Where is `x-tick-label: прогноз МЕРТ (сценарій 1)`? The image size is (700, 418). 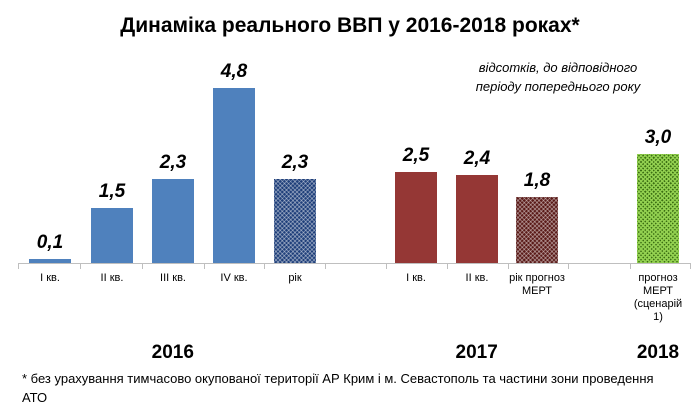
x-tick-label: прогноз МЕРТ (сценарій 1) is located at coordinates (658, 297).